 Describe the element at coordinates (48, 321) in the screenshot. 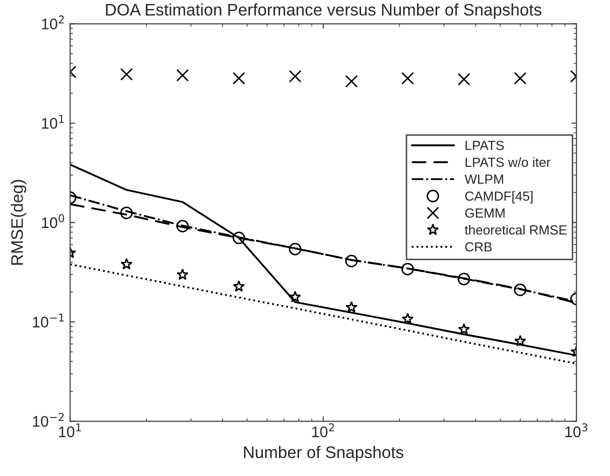

I see `y-tick-label: 10$^{−1}$` at that location.